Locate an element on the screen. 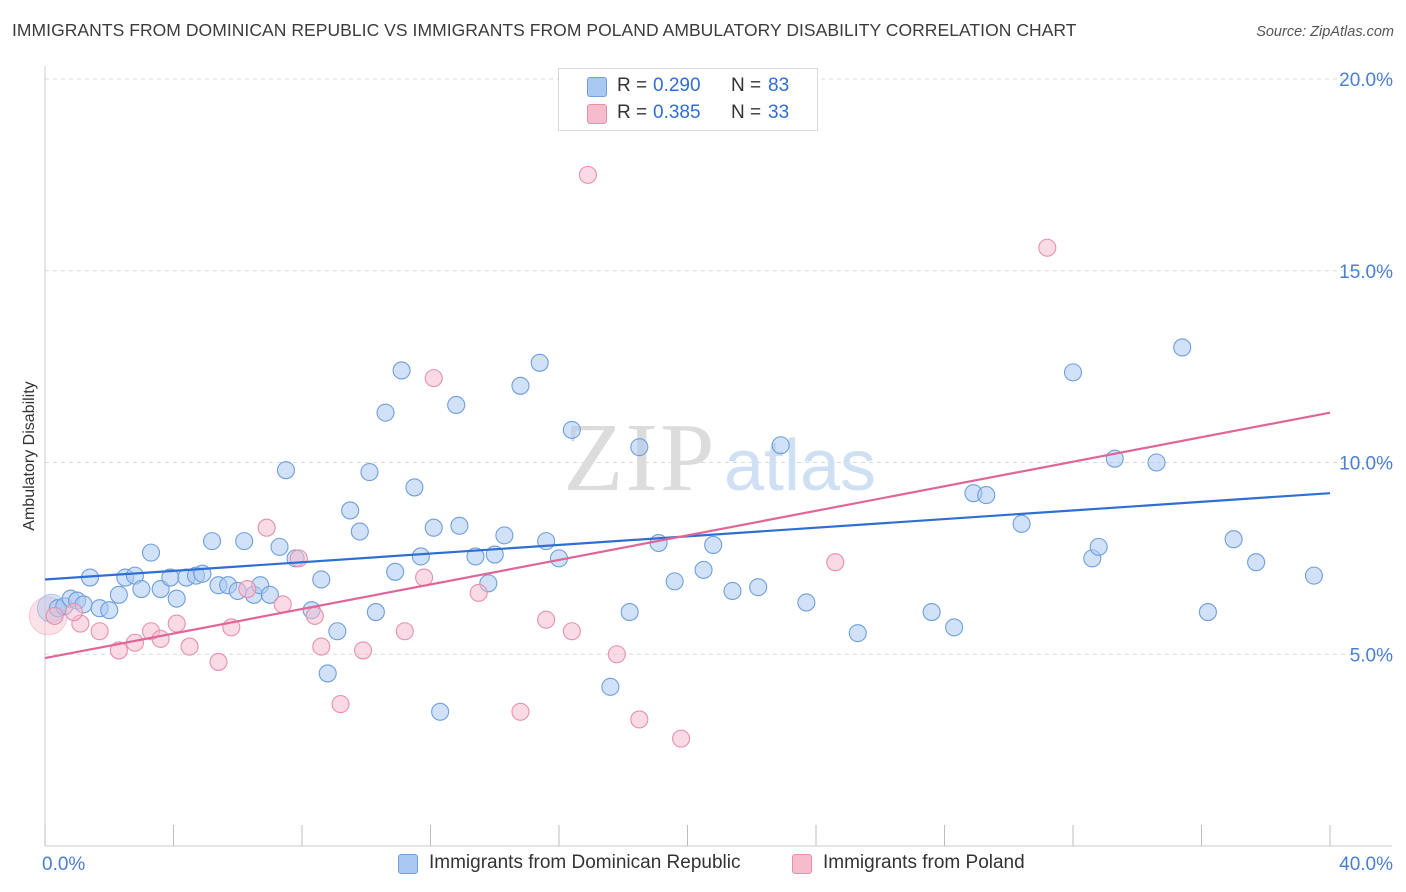  watermark-zip: ZIP is located at coordinates (640, 458).